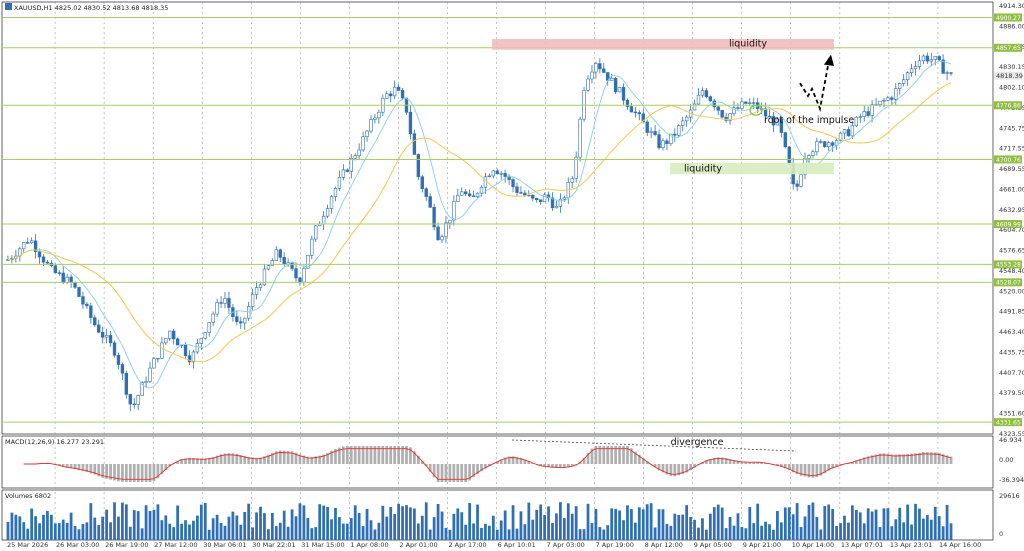  What do you see at coordinates (1008, 75) in the screenshot?
I see `current-price-tag` at bounding box center [1008, 75].